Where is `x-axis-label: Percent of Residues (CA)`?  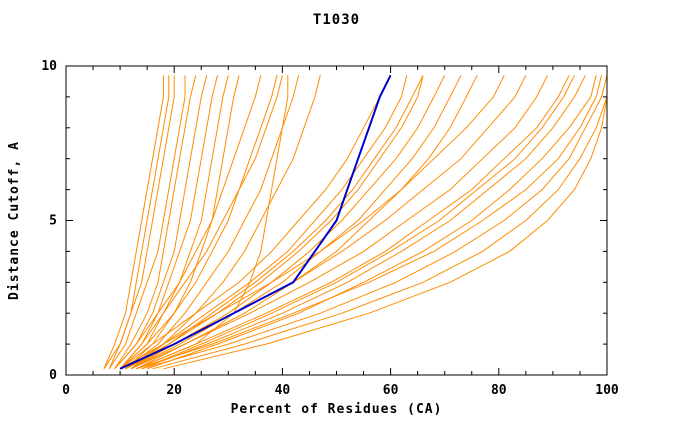 x-axis-label: Percent of Residues (CA) is located at coordinates (337, 409).